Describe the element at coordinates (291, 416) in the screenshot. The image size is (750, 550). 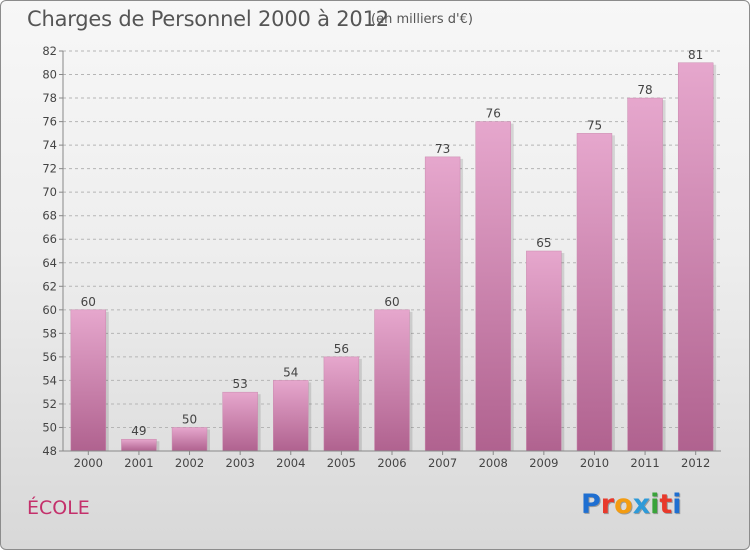
I see `bar-2004` at that location.